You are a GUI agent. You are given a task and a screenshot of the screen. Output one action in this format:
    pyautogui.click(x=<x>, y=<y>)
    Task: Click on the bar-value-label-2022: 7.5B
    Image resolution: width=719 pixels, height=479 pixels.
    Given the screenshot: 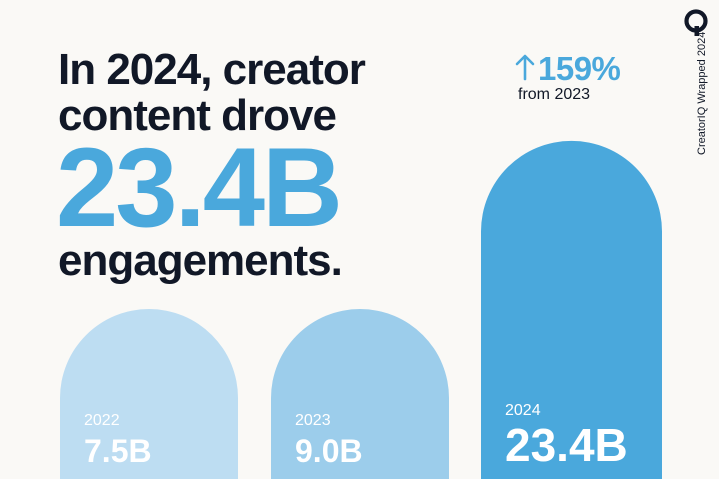 What is the action you would take?
    pyautogui.click(x=118, y=451)
    